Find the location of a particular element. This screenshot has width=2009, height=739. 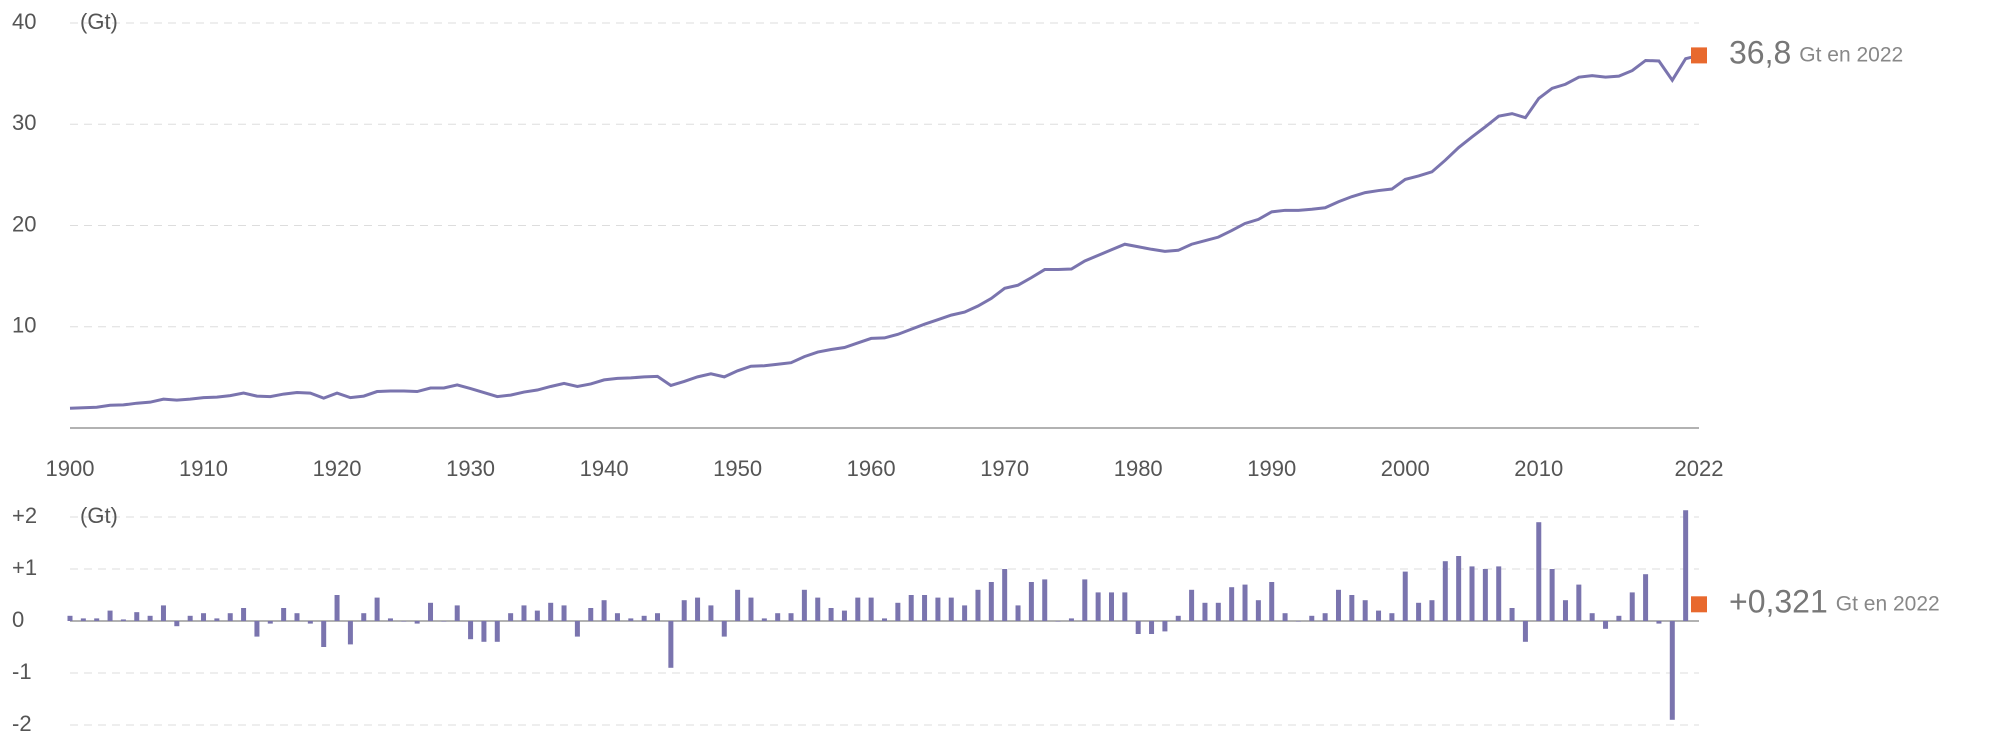

annotation: 36,8 Gt en 2022 is located at coordinates (1816, 53).